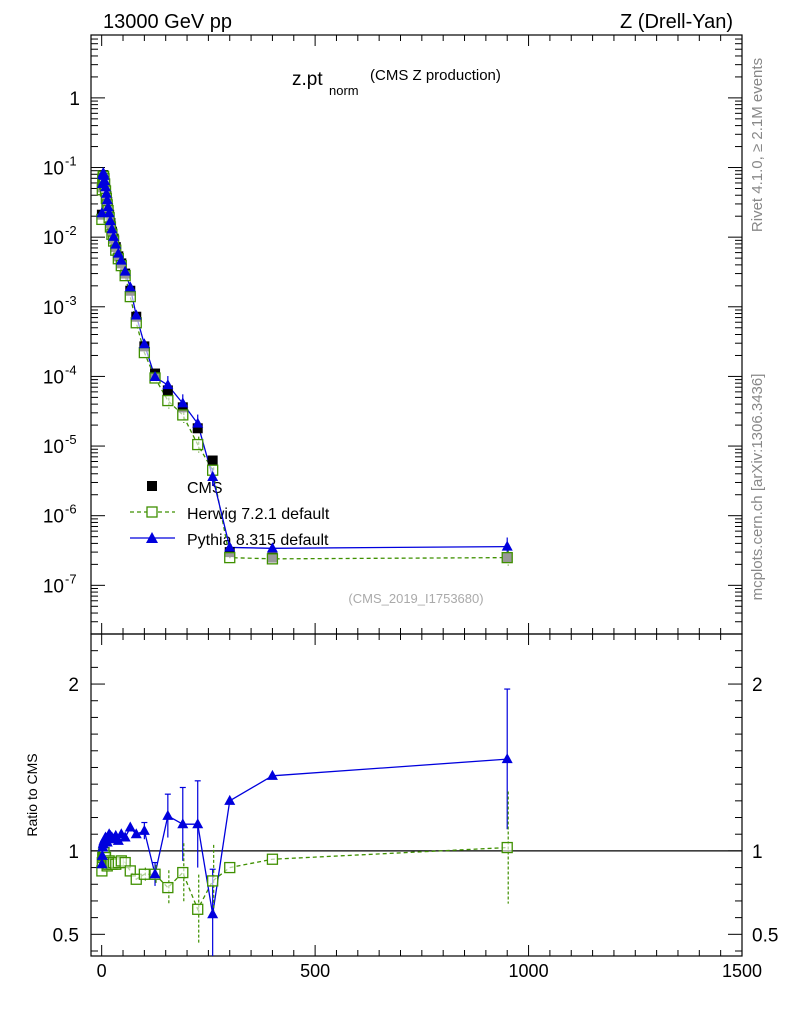 Image resolution: width=786 pixels, height=1024 pixels. I want to click on plot-title-subscript: norm, so click(344, 90).